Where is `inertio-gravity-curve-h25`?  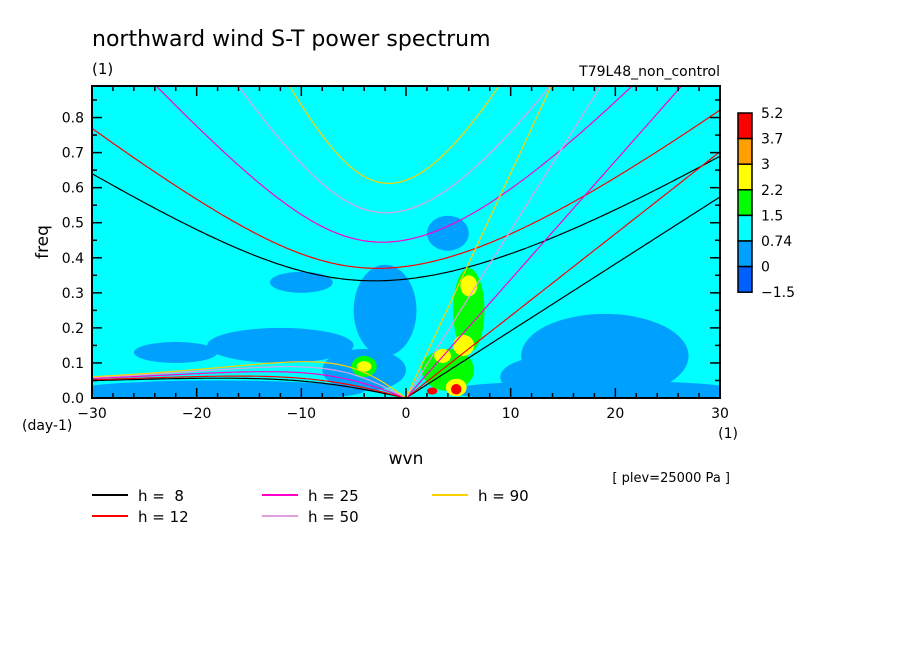
inertio-gravity-curve-h25 is located at coordinates (394, 164).